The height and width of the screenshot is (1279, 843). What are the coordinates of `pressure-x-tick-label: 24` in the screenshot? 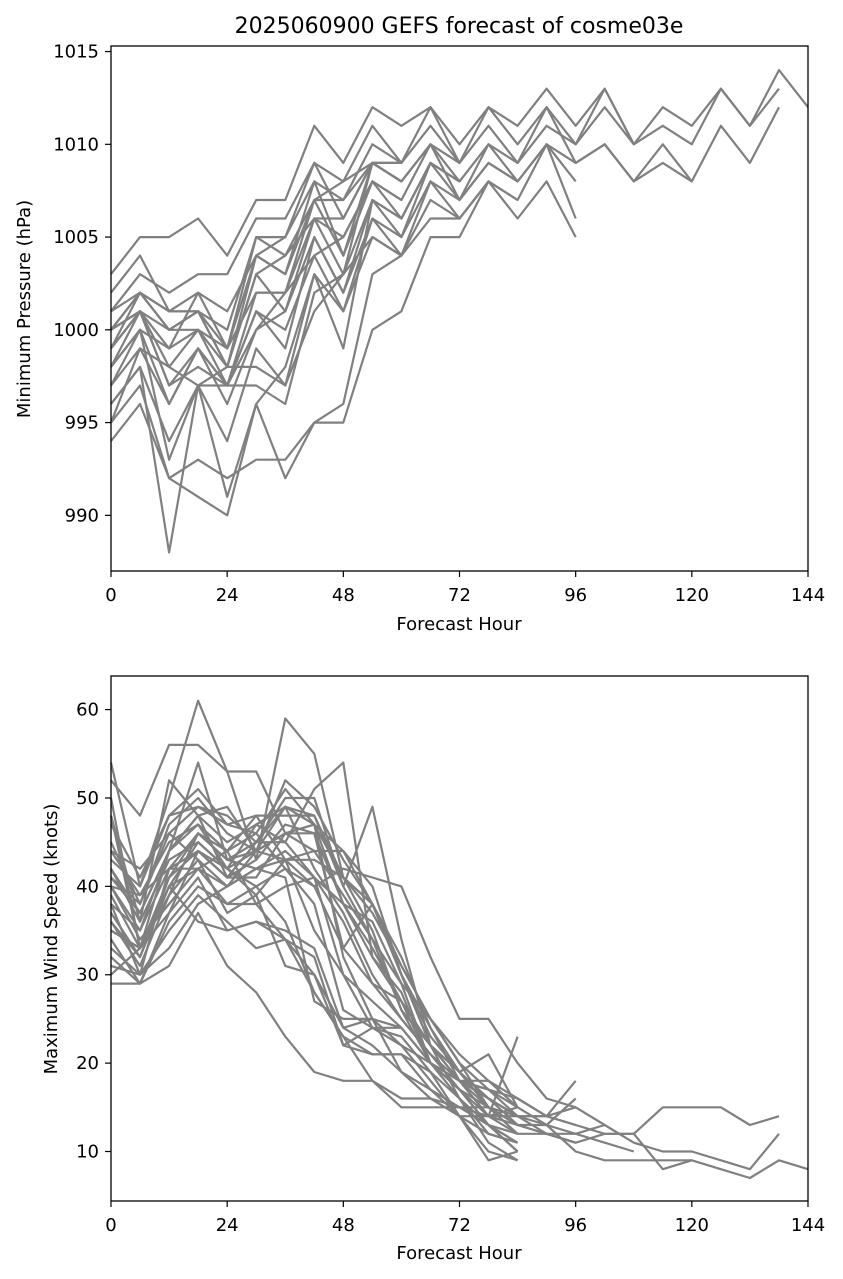 It's located at (227, 595).